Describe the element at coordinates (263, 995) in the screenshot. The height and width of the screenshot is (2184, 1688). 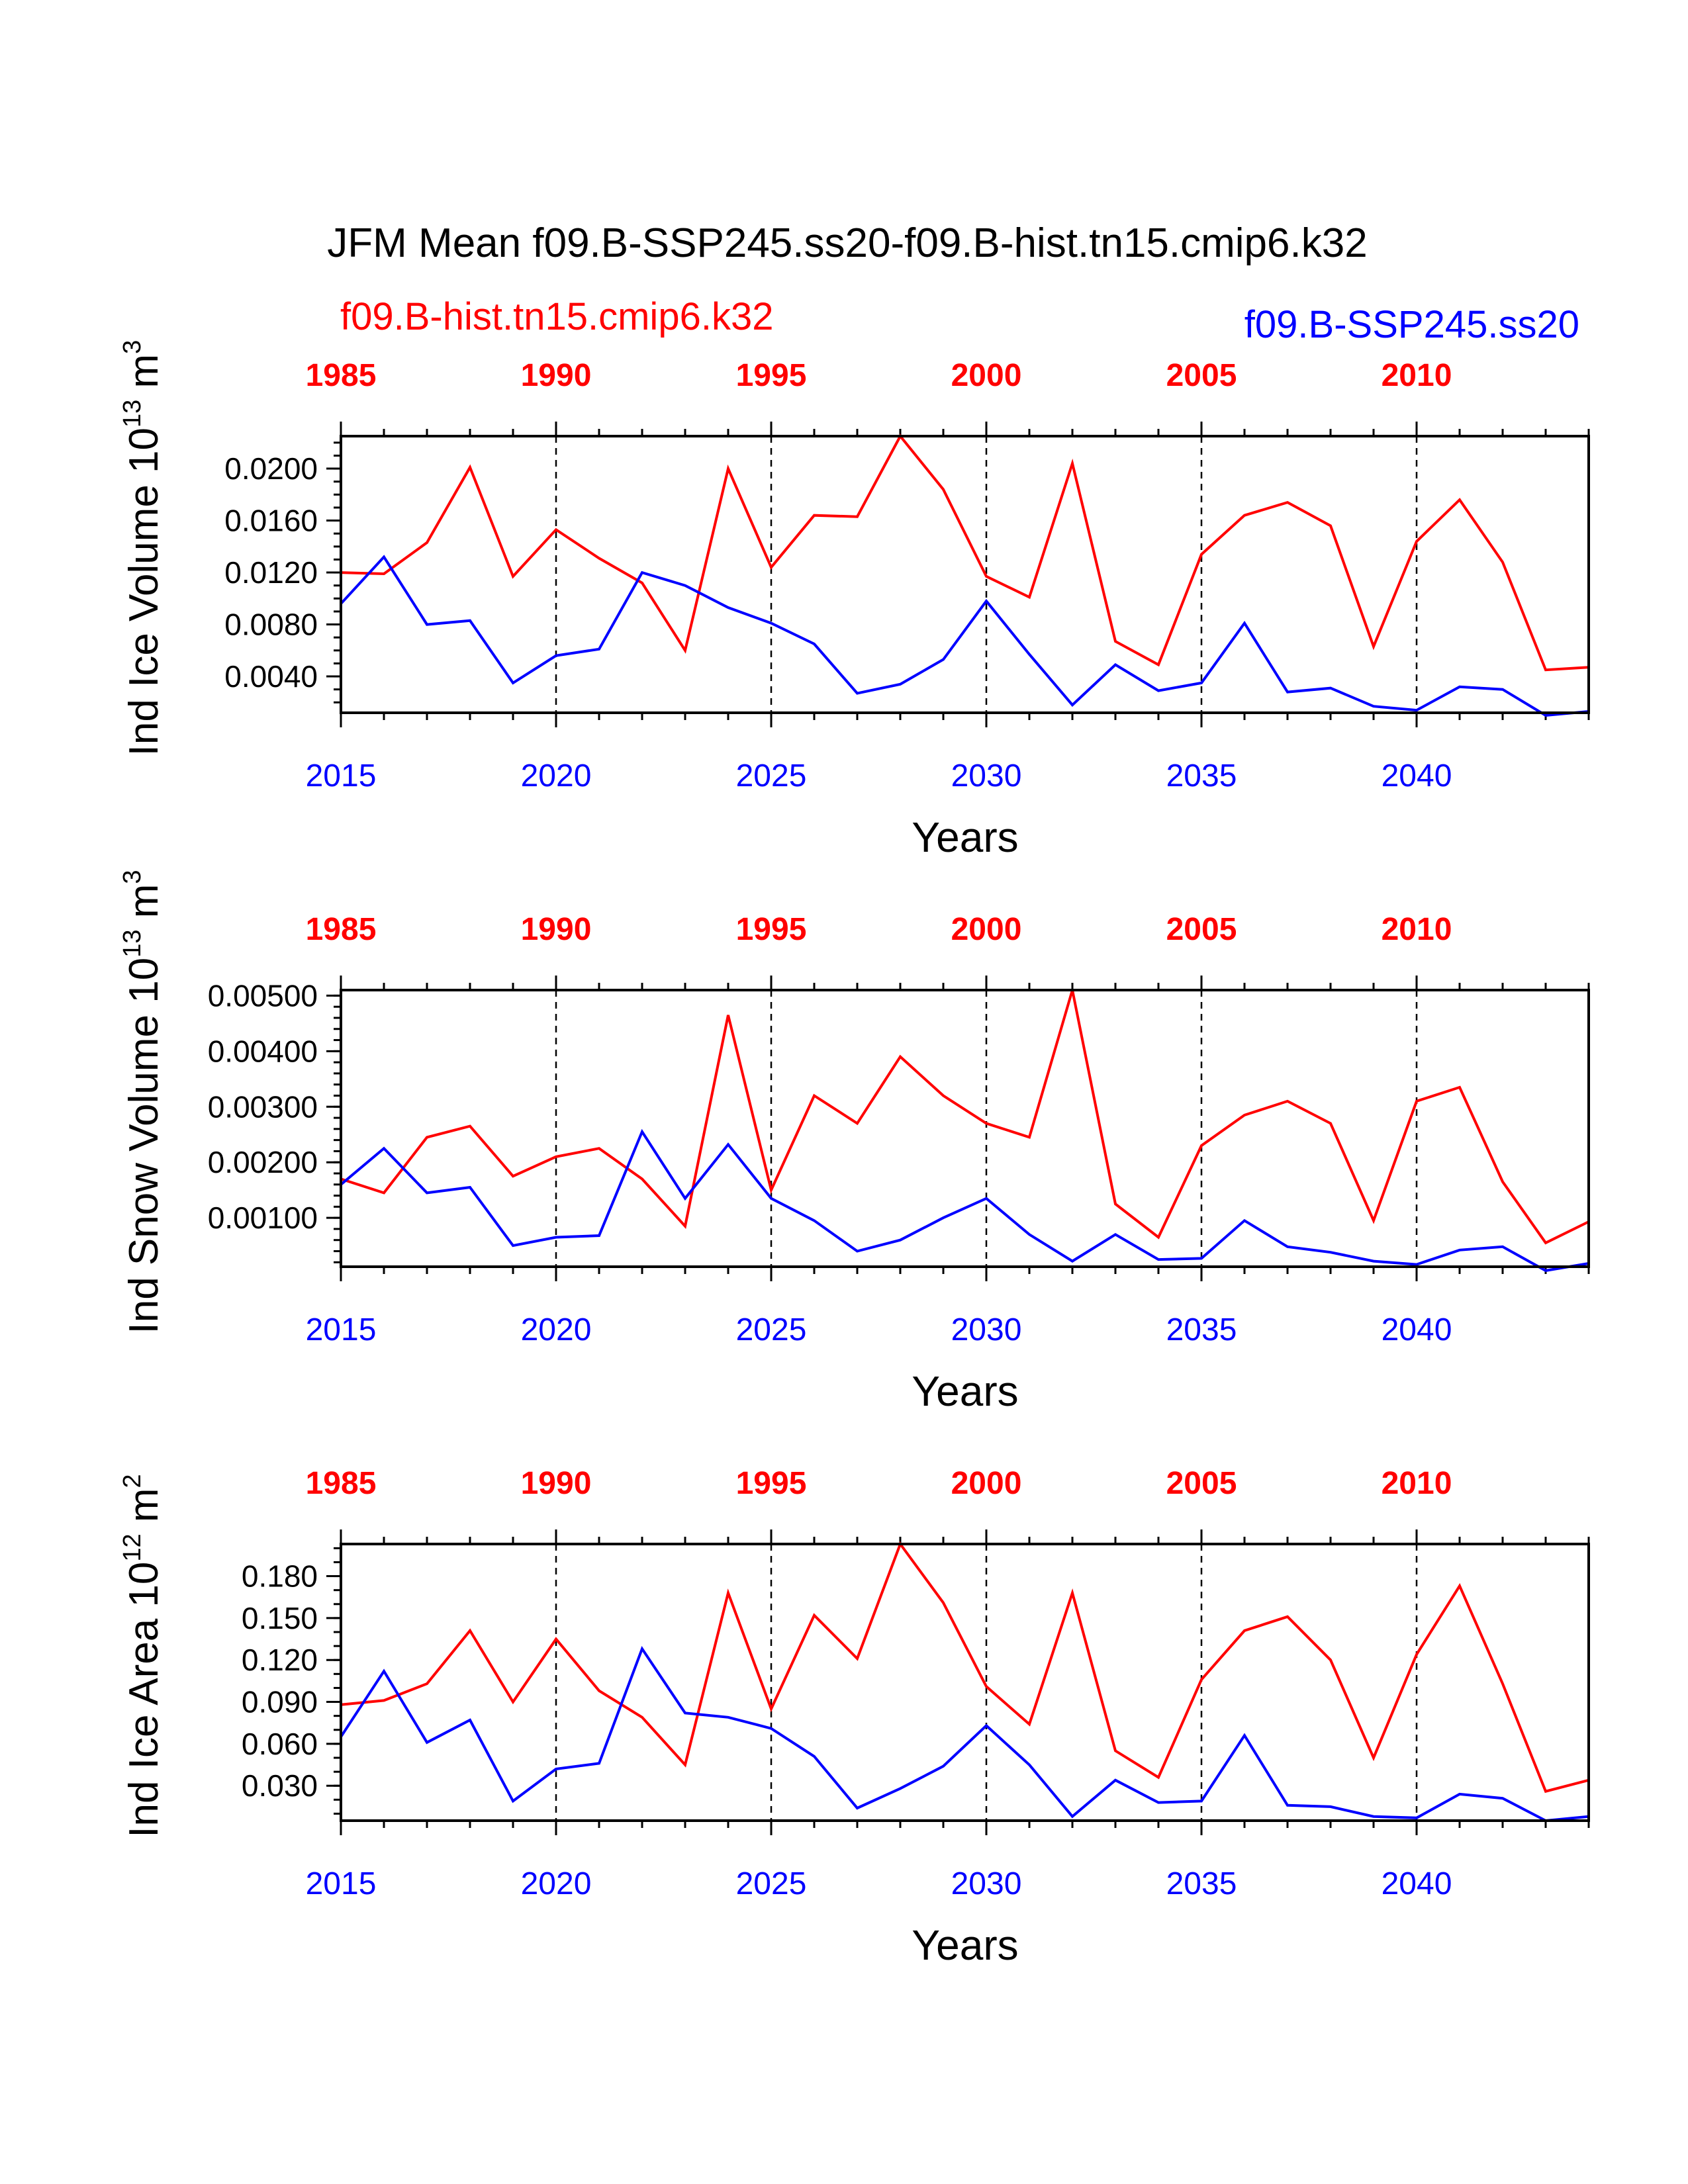
I see `y-tick-label: 0.00500` at that location.